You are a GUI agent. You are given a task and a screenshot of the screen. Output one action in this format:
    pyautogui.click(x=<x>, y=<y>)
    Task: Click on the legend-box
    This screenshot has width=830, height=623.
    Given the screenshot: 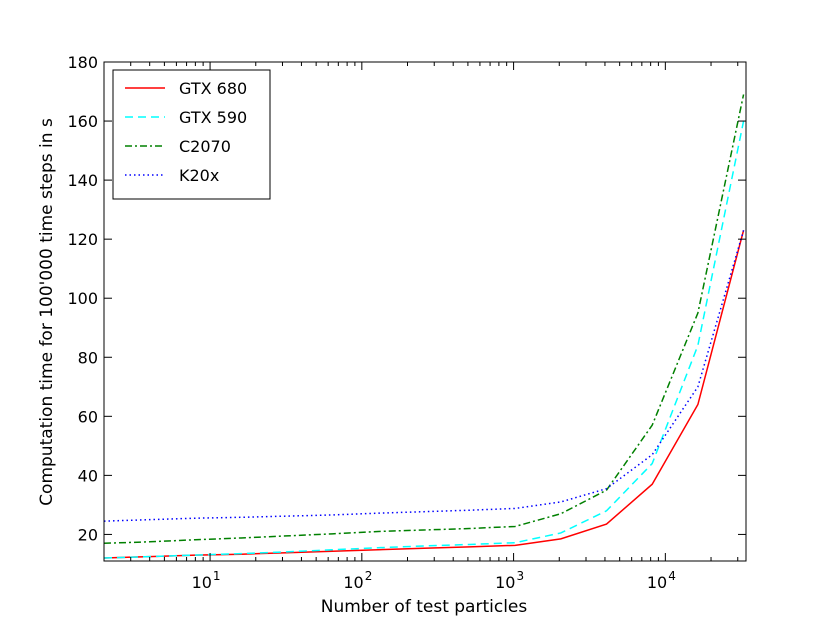 What is the action you would take?
    pyautogui.click(x=191, y=134)
    